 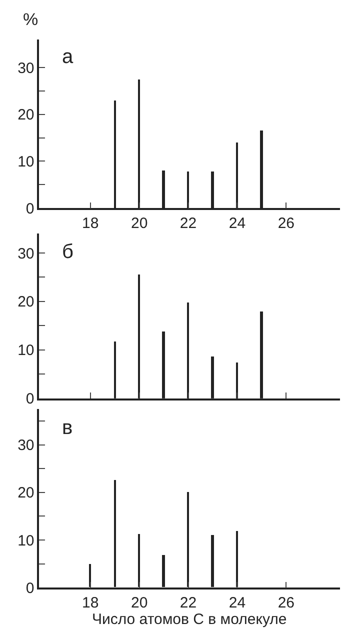 What do you see at coordinates (68, 252) in the screenshot?
I see `annotation: б` at bounding box center [68, 252].